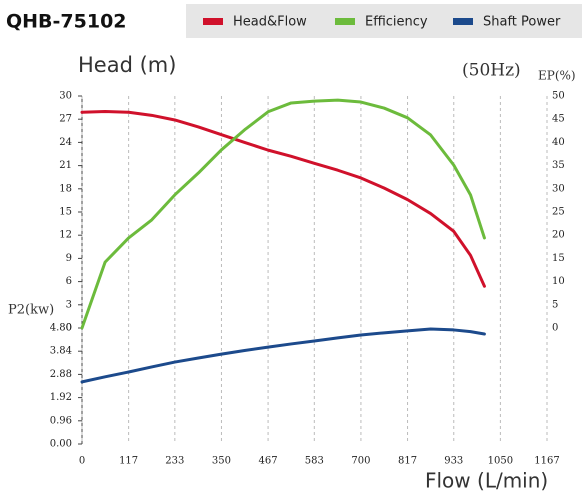 This screenshot has width=586, height=500. What do you see at coordinates (268, 461) in the screenshot?
I see `x-tick-label: 467` at bounding box center [268, 461].